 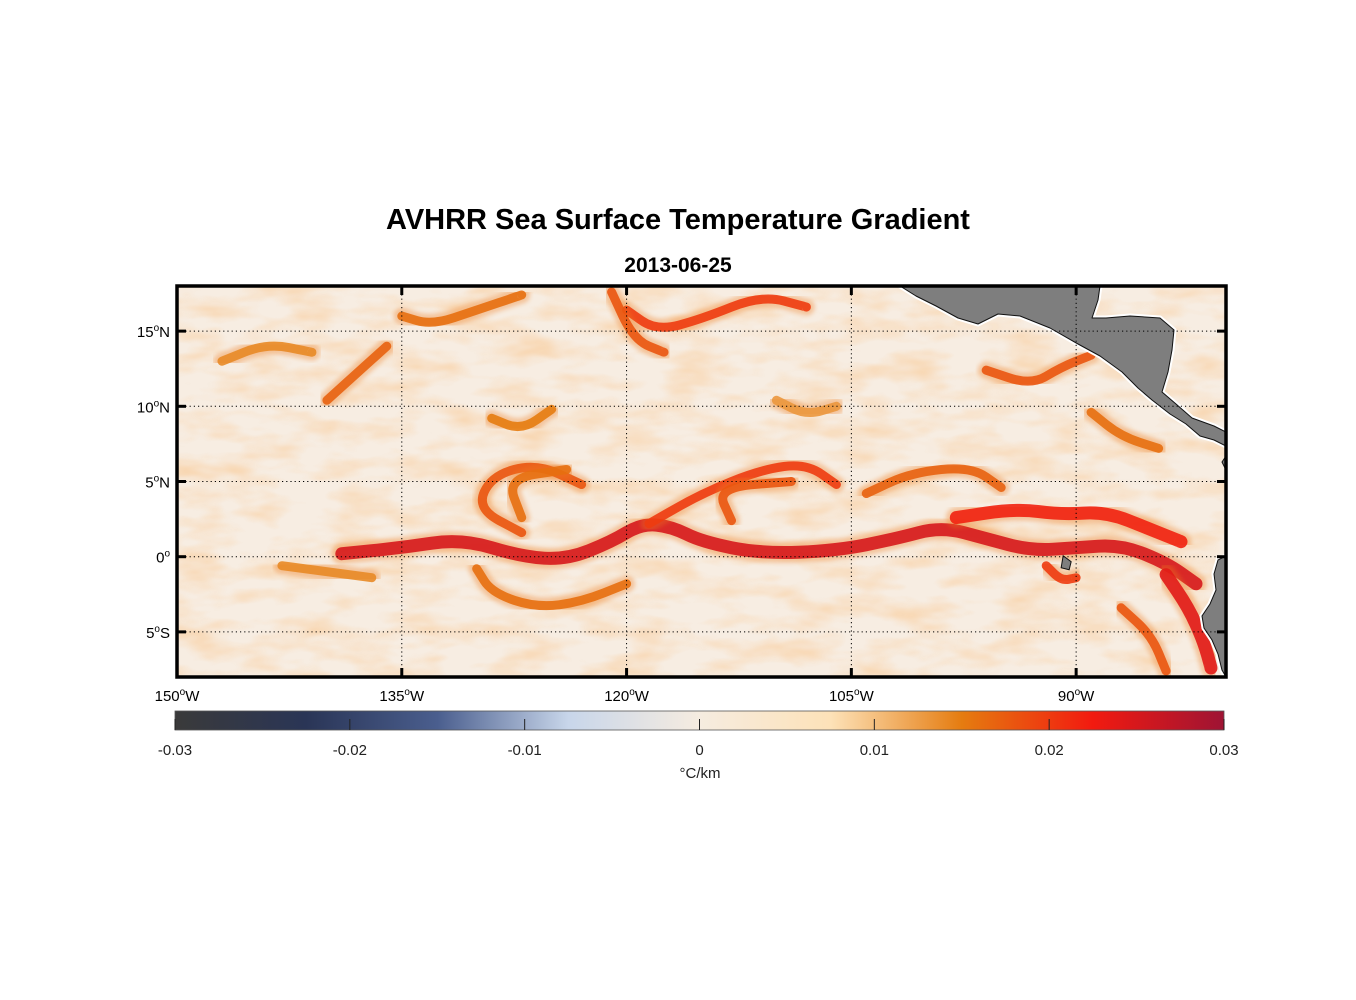 I want to click on colorbar-ticks: -0.03 -0.02 -0.01 0 0.01 0.02 0.03, so click(x=698, y=739).